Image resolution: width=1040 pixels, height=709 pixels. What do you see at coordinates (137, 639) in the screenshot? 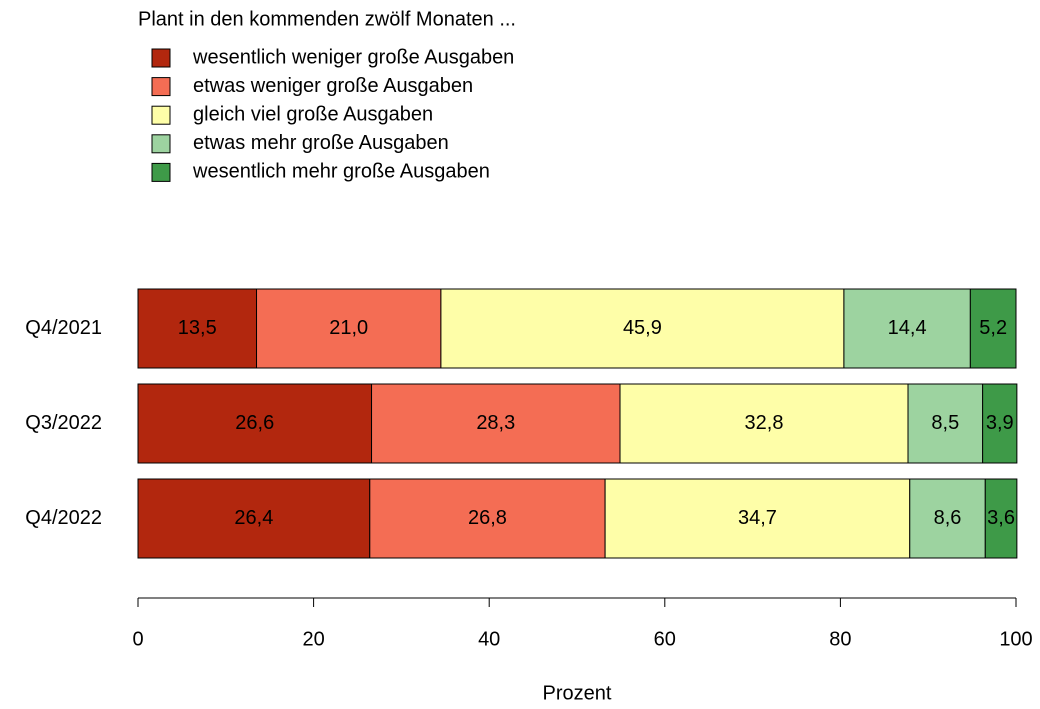
I see `x-tick-label: 0` at bounding box center [137, 639].